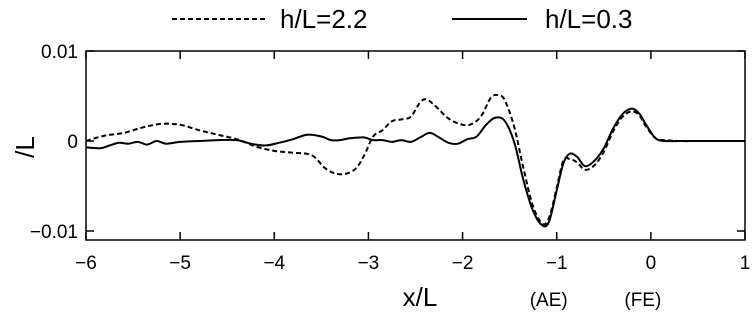  Describe the element at coordinates (651, 263) in the screenshot. I see `x-tick-label: 0` at that location.